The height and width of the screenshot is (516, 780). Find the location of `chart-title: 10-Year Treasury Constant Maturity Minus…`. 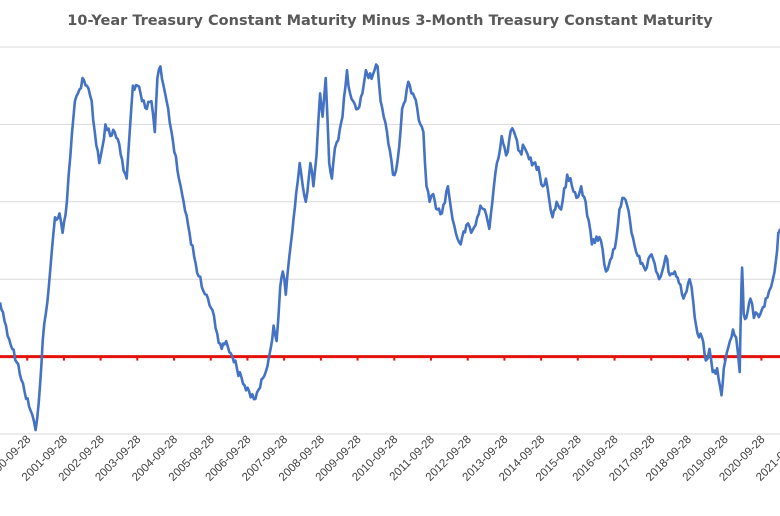

chart-title: 10-Year Treasury Constant Maturity Minus… is located at coordinates (390, 21).